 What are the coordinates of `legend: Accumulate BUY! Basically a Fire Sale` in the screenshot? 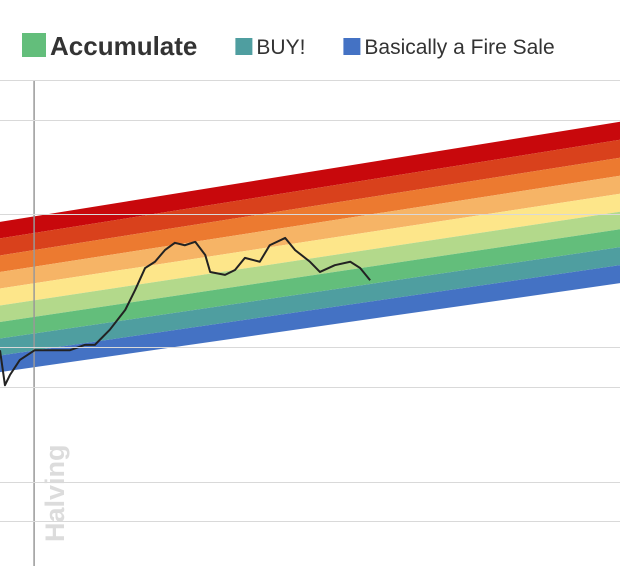 It's located at (288, 46).